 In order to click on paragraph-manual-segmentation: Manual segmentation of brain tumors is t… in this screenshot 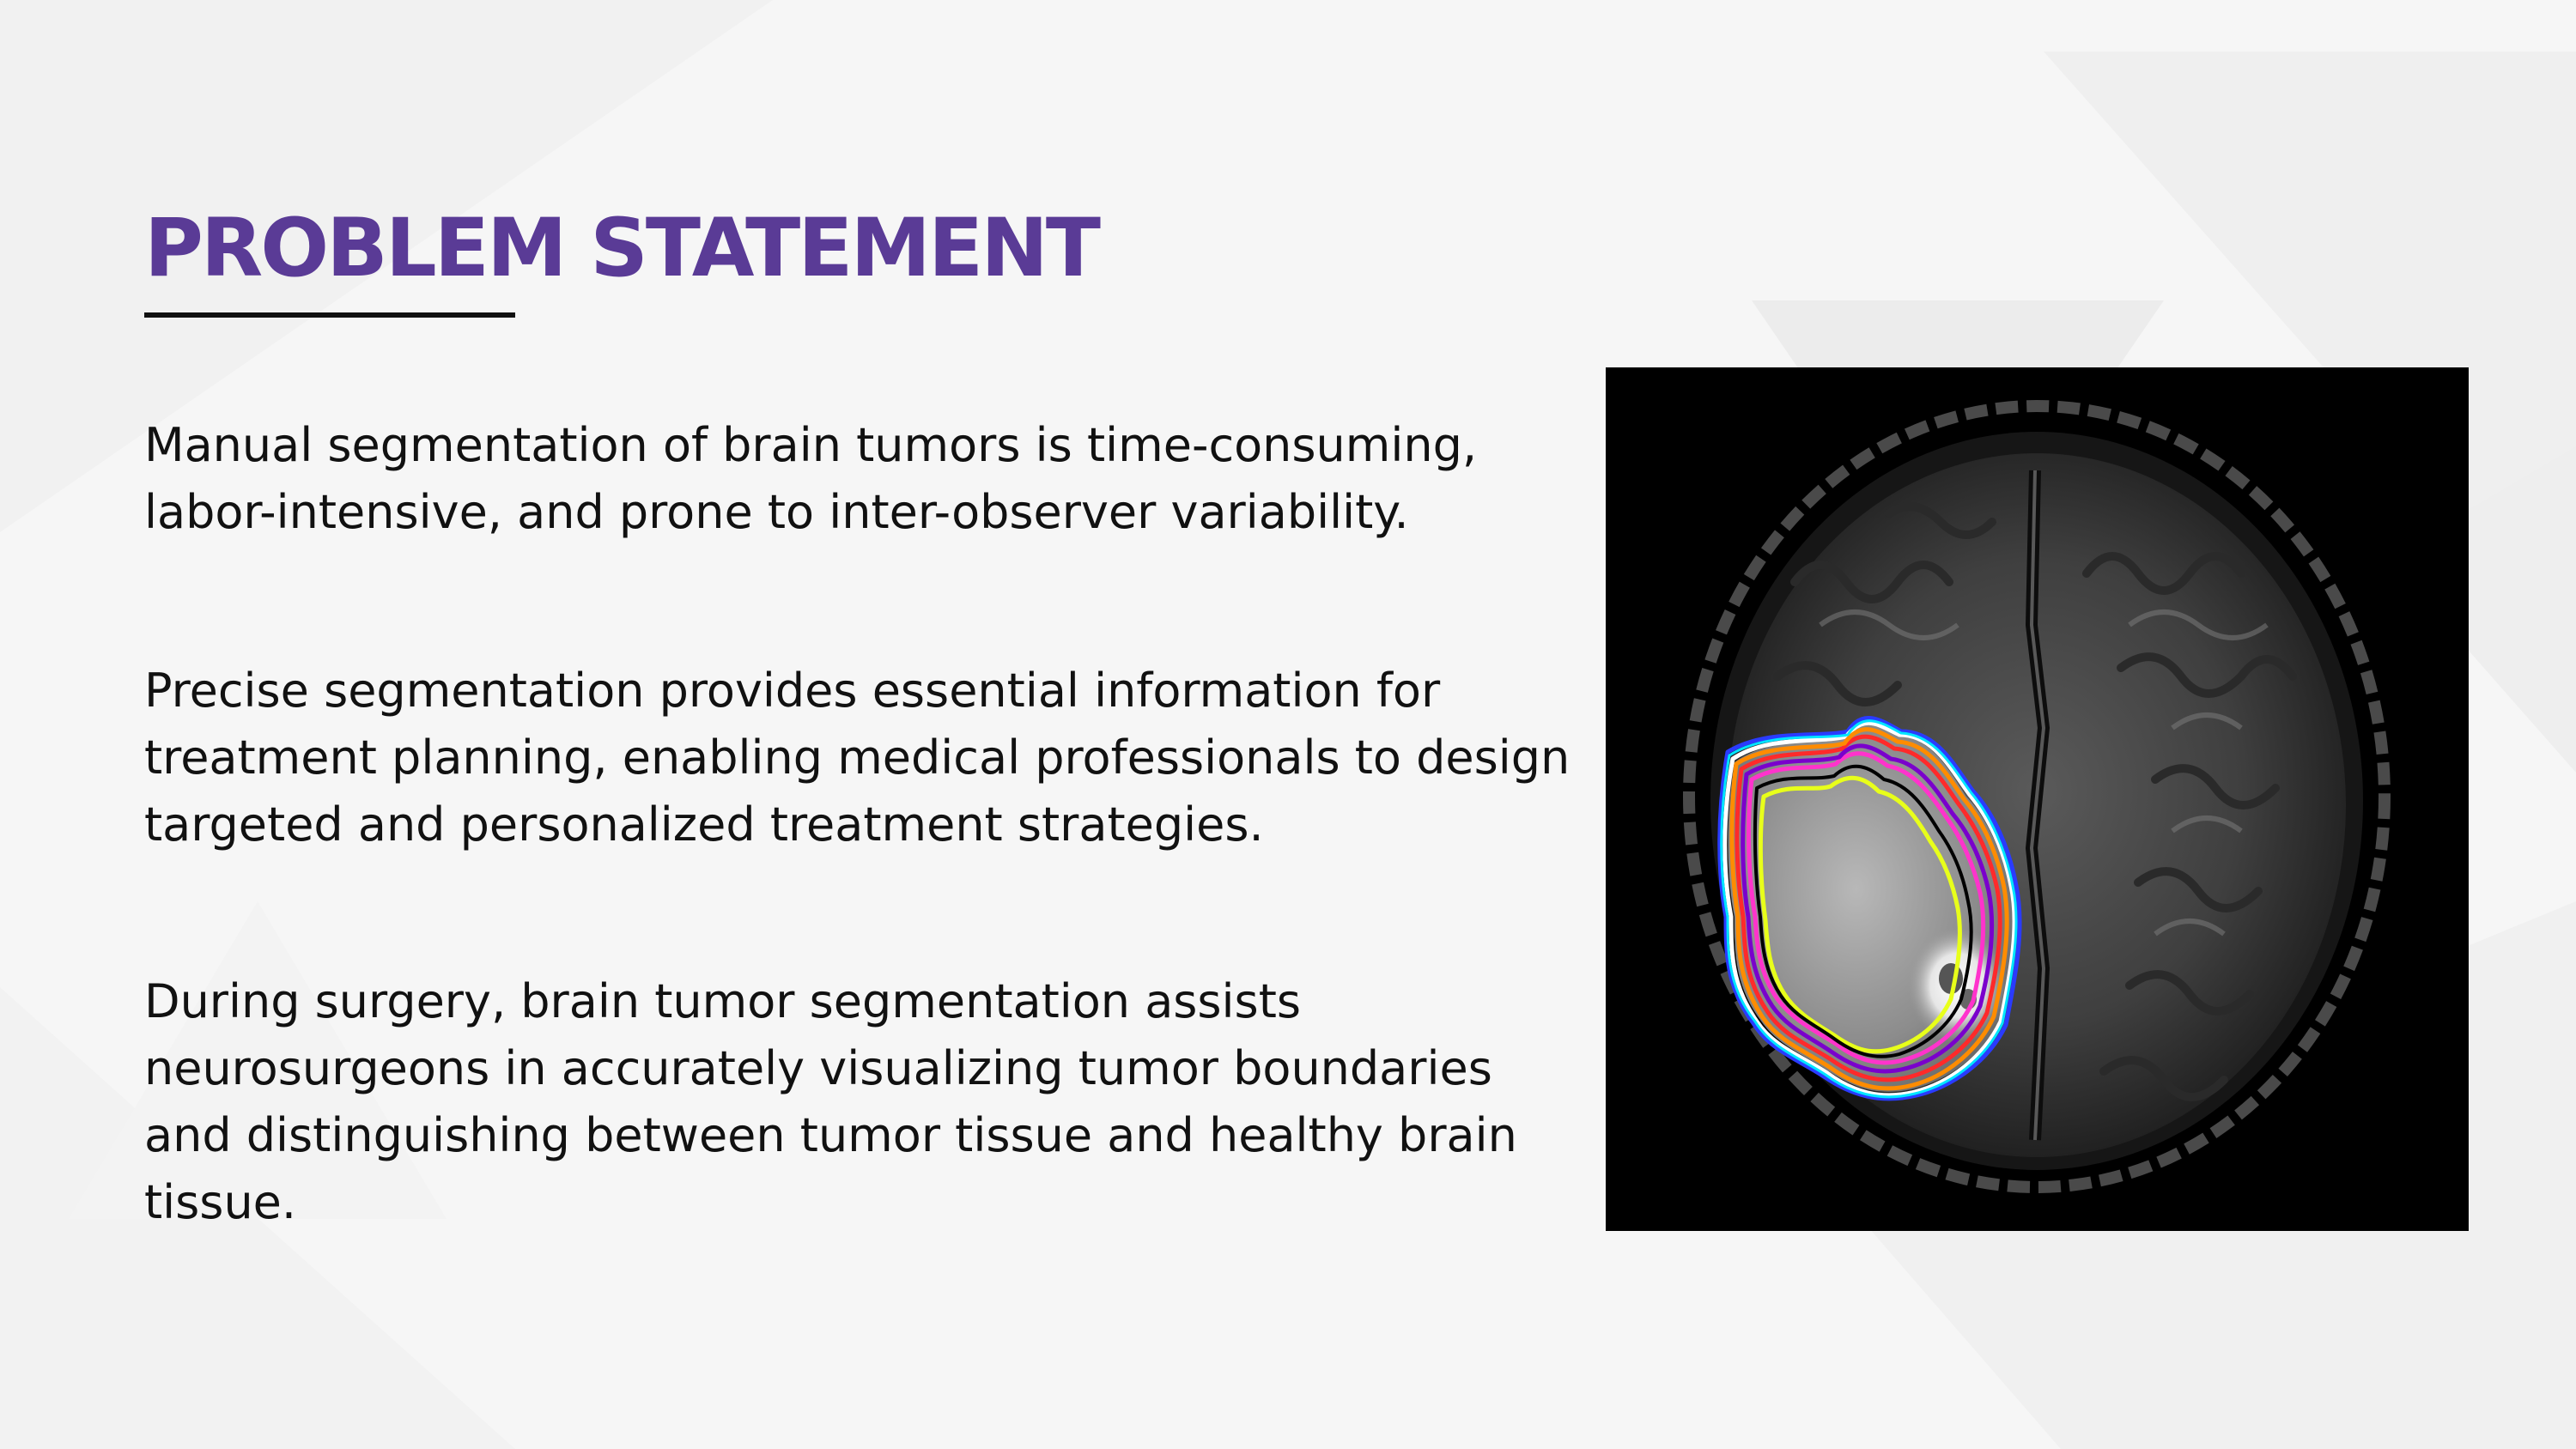, I will do `click(811, 478)`.